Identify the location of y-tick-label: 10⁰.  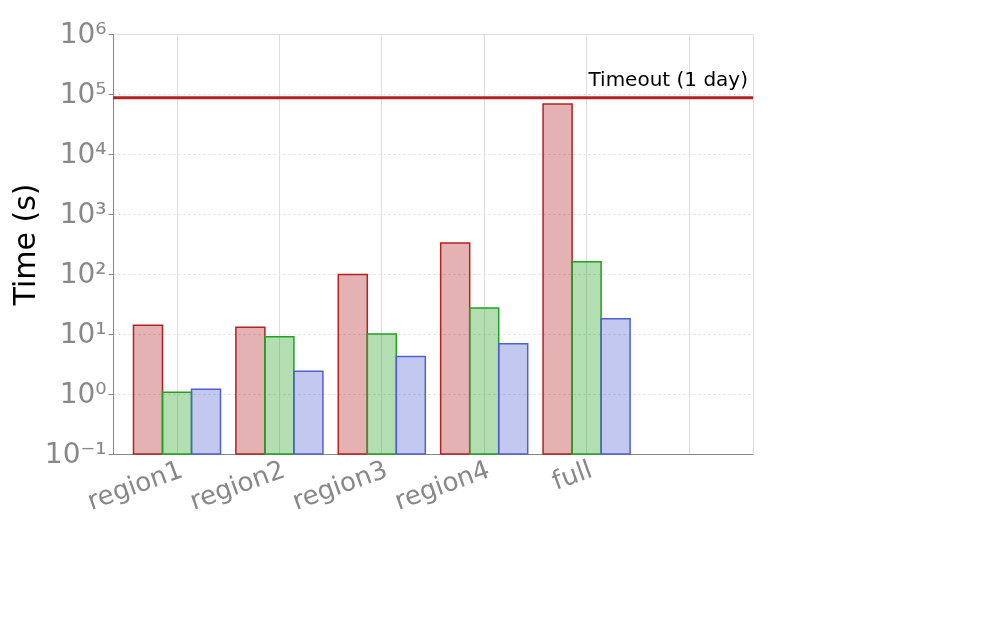
(83, 393).